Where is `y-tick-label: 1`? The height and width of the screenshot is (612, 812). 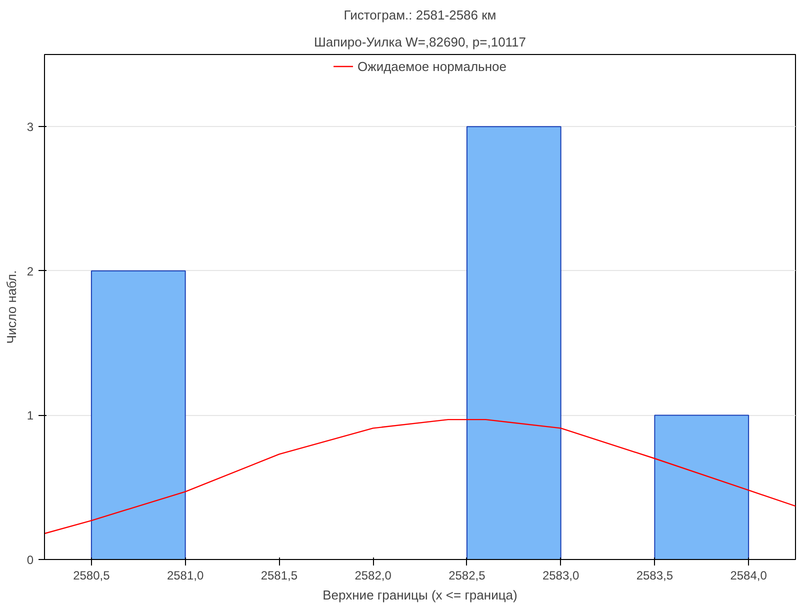 y-tick-label: 1 is located at coordinates (30, 415).